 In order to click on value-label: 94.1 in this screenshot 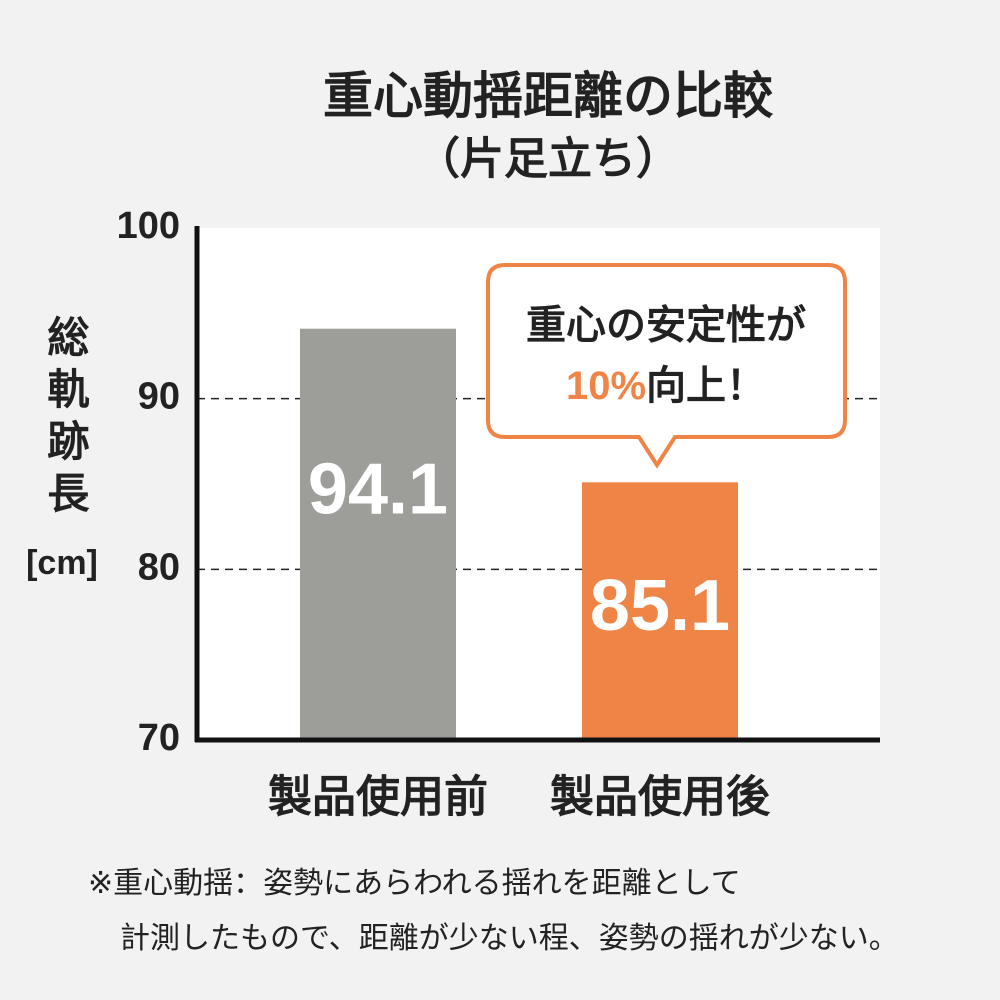, I will do `click(378, 489)`.